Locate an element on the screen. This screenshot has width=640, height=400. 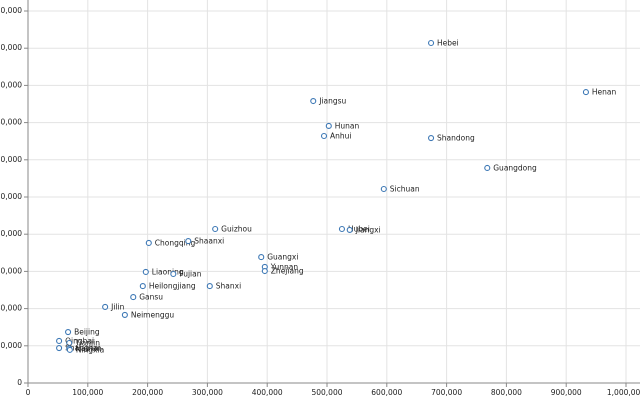
point-label: Shanxi is located at coordinates (228, 286).